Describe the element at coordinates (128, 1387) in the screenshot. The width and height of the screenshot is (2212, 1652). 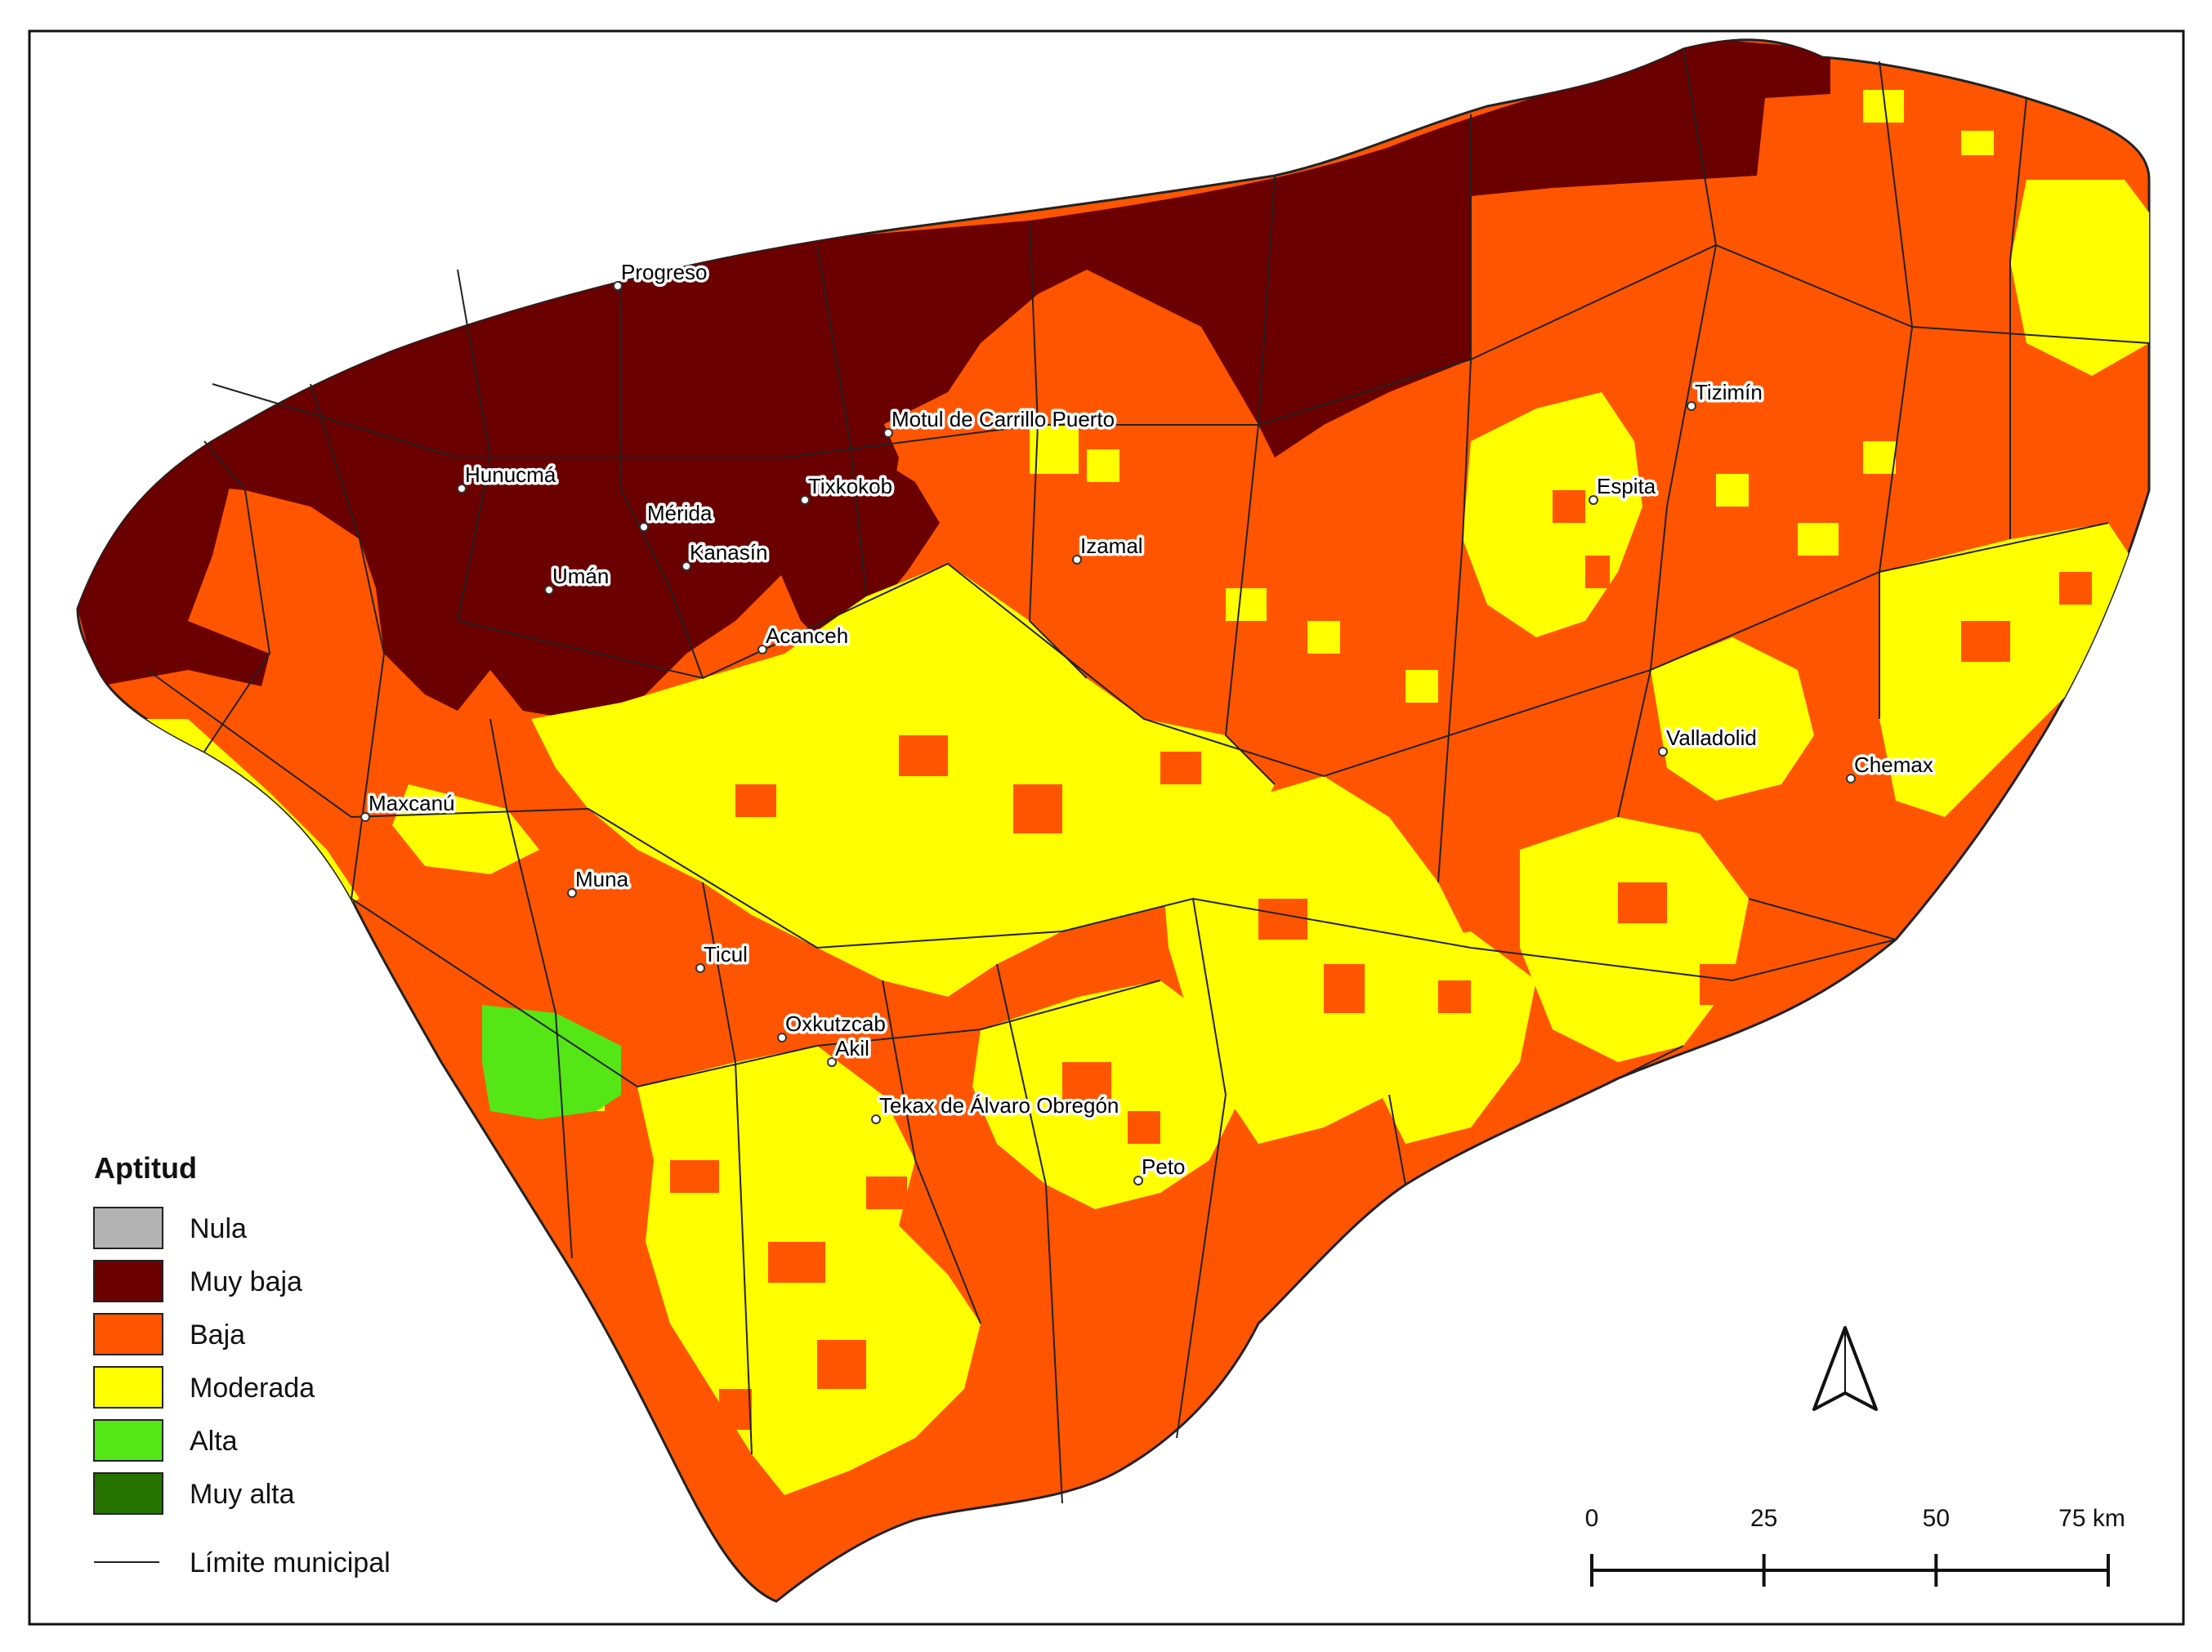
I see `legend-swatch-moderada` at that location.